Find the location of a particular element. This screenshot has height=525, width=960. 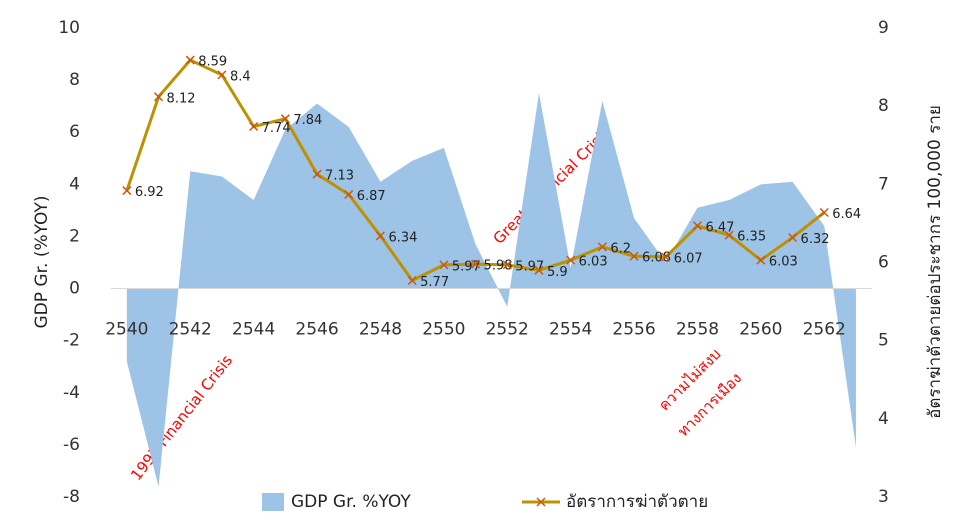

x-tick-label: 2552 is located at coordinates (507, 330).